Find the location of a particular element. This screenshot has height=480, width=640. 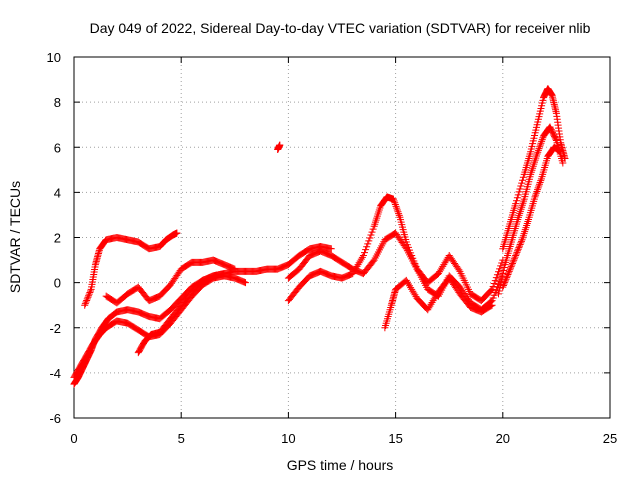

series-track-j is located at coordinates (534, 169).